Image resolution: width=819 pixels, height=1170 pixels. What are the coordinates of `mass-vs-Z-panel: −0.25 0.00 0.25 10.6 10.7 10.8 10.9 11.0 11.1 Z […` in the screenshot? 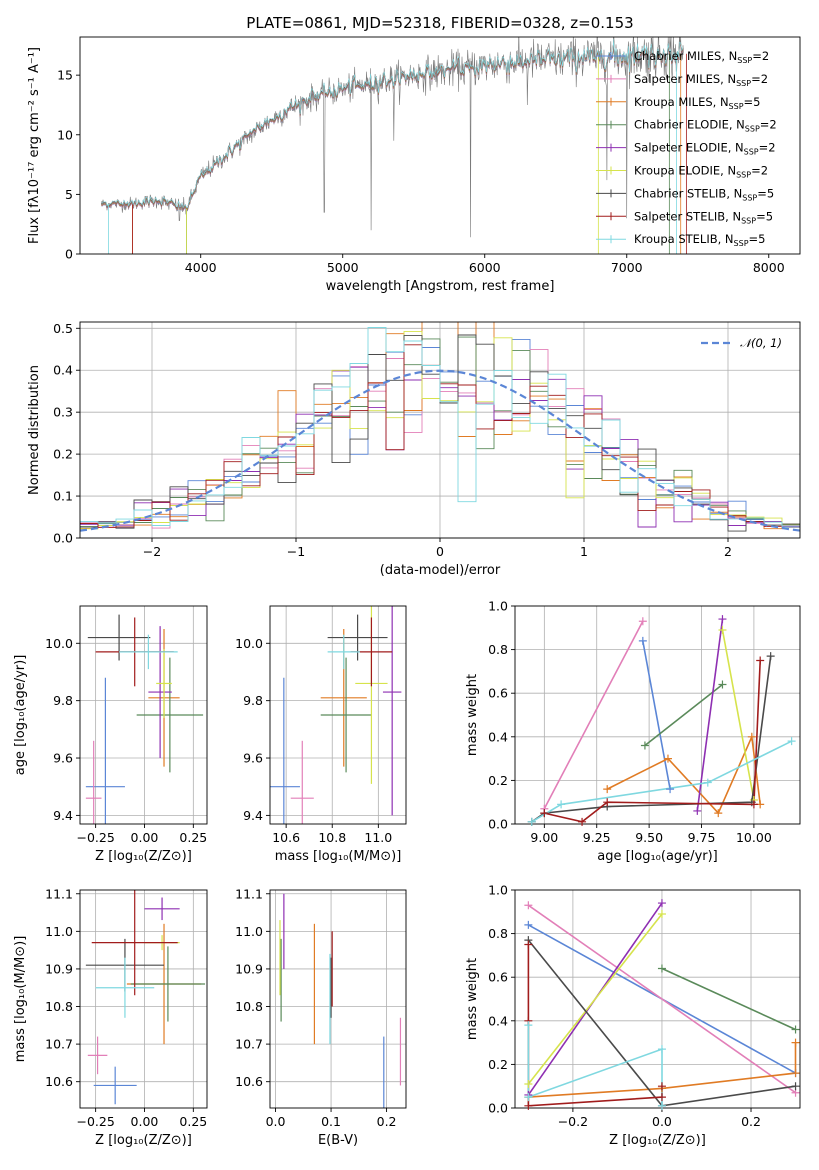 It's located at (110, 1017).